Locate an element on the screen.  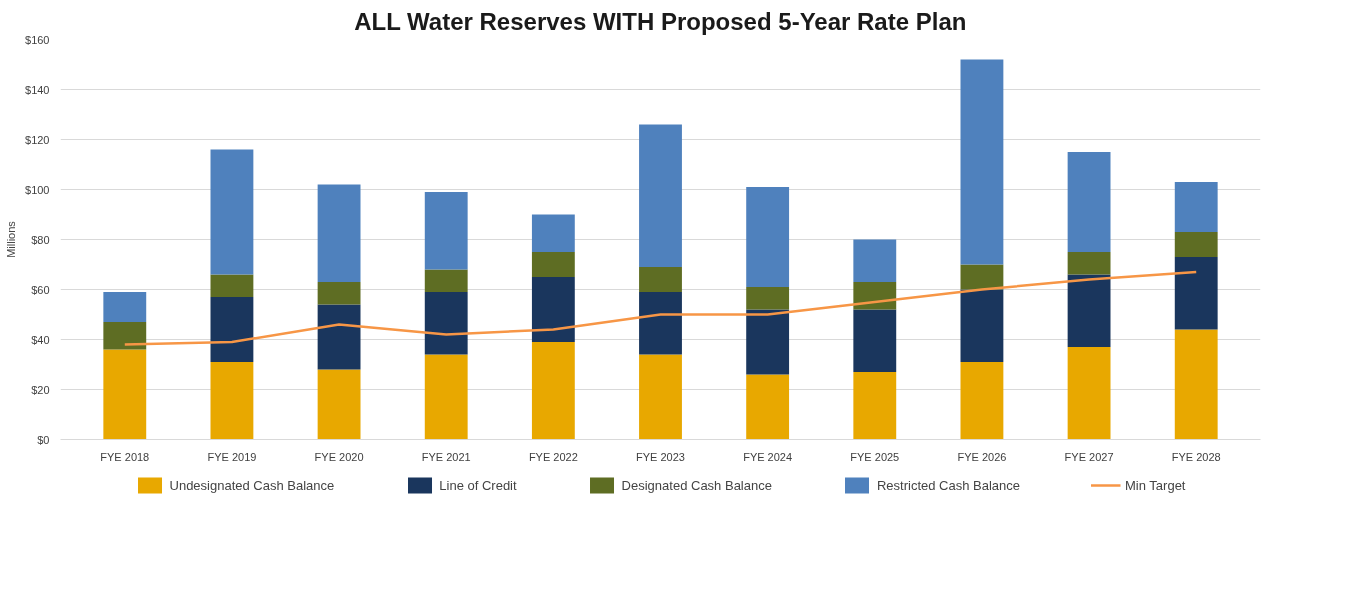
x-tick-label: FYE 2028 is located at coordinates (1196, 456).